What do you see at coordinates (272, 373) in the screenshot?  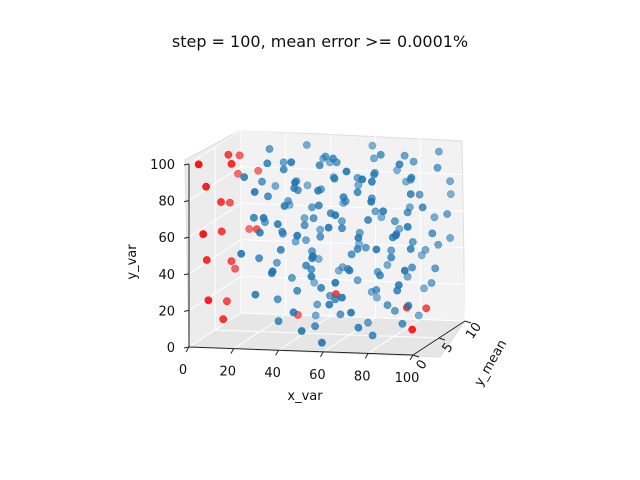 I see `x-tick-label: 40` at bounding box center [272, 373].